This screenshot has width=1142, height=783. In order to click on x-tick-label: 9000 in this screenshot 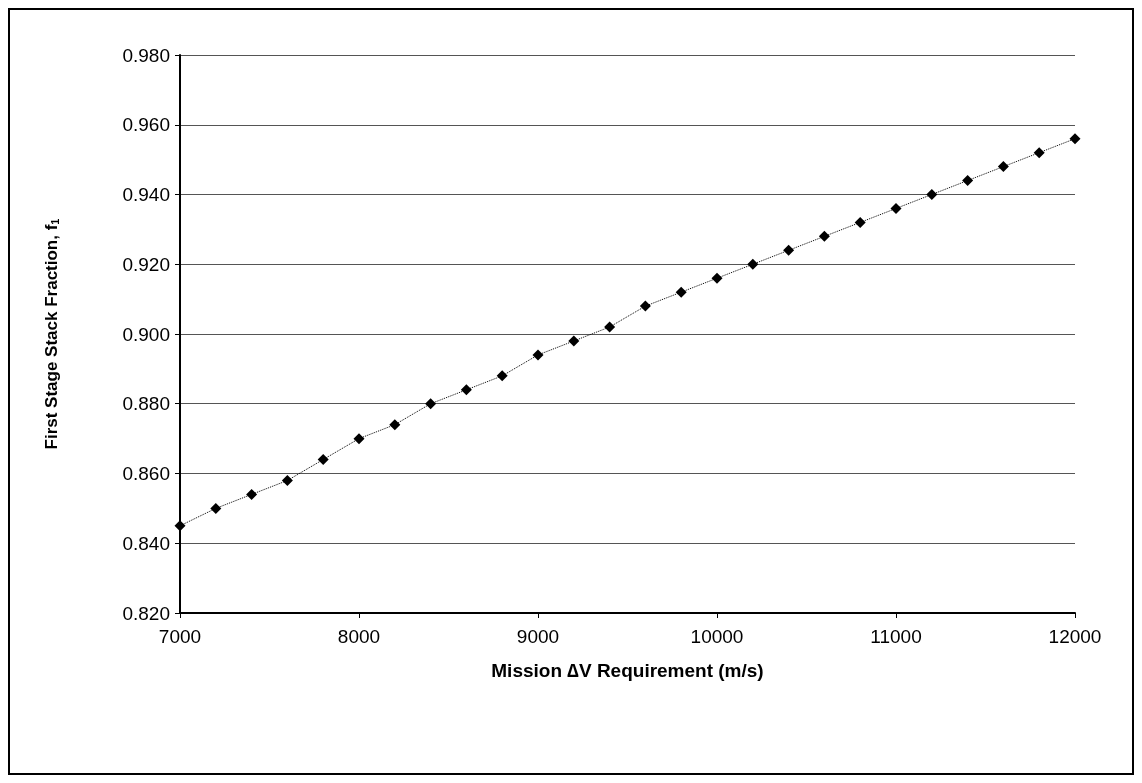, I will do `click(538, 636)`.